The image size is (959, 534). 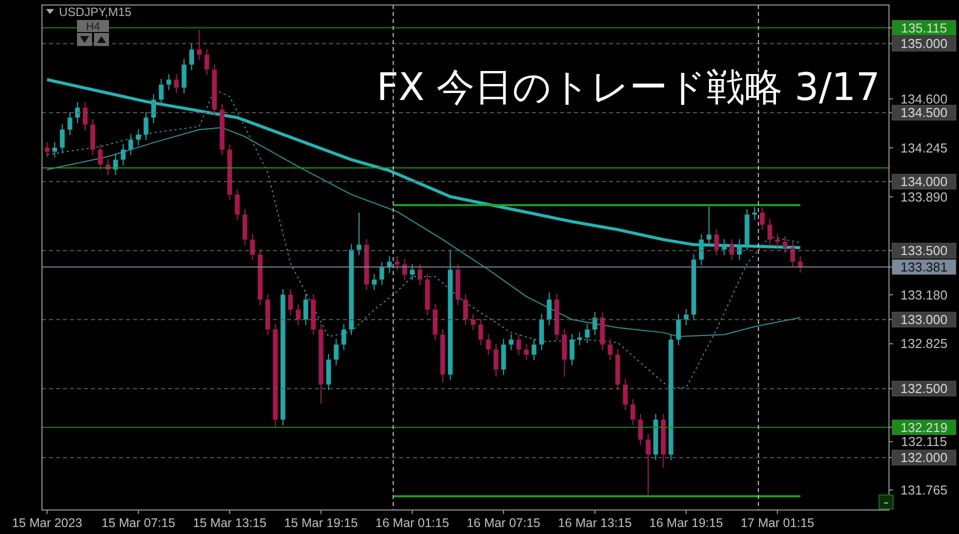 I want to click on y-tick-label: 132.219, so click(x=924, y=427).